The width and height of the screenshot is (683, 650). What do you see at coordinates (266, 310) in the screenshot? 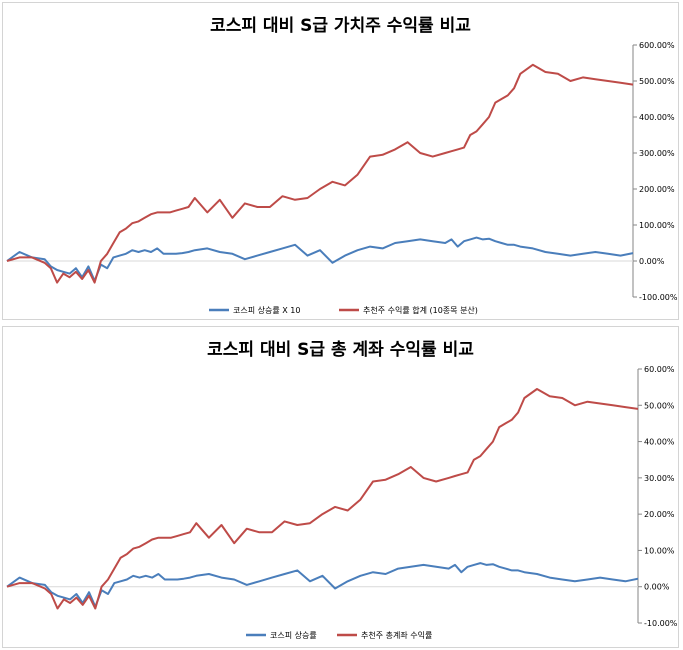
I see `legend-label: 코스피 상승률 X 10` at bounding box center [266, 310].